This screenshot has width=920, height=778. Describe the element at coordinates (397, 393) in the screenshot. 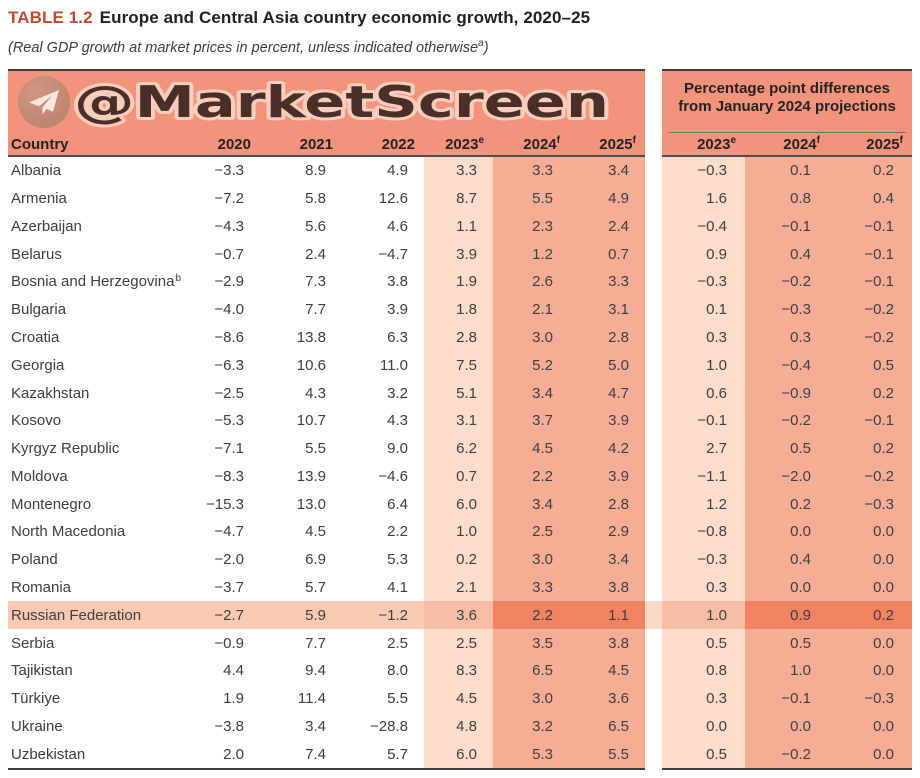

I see `growth-value: 3.2` at that location.